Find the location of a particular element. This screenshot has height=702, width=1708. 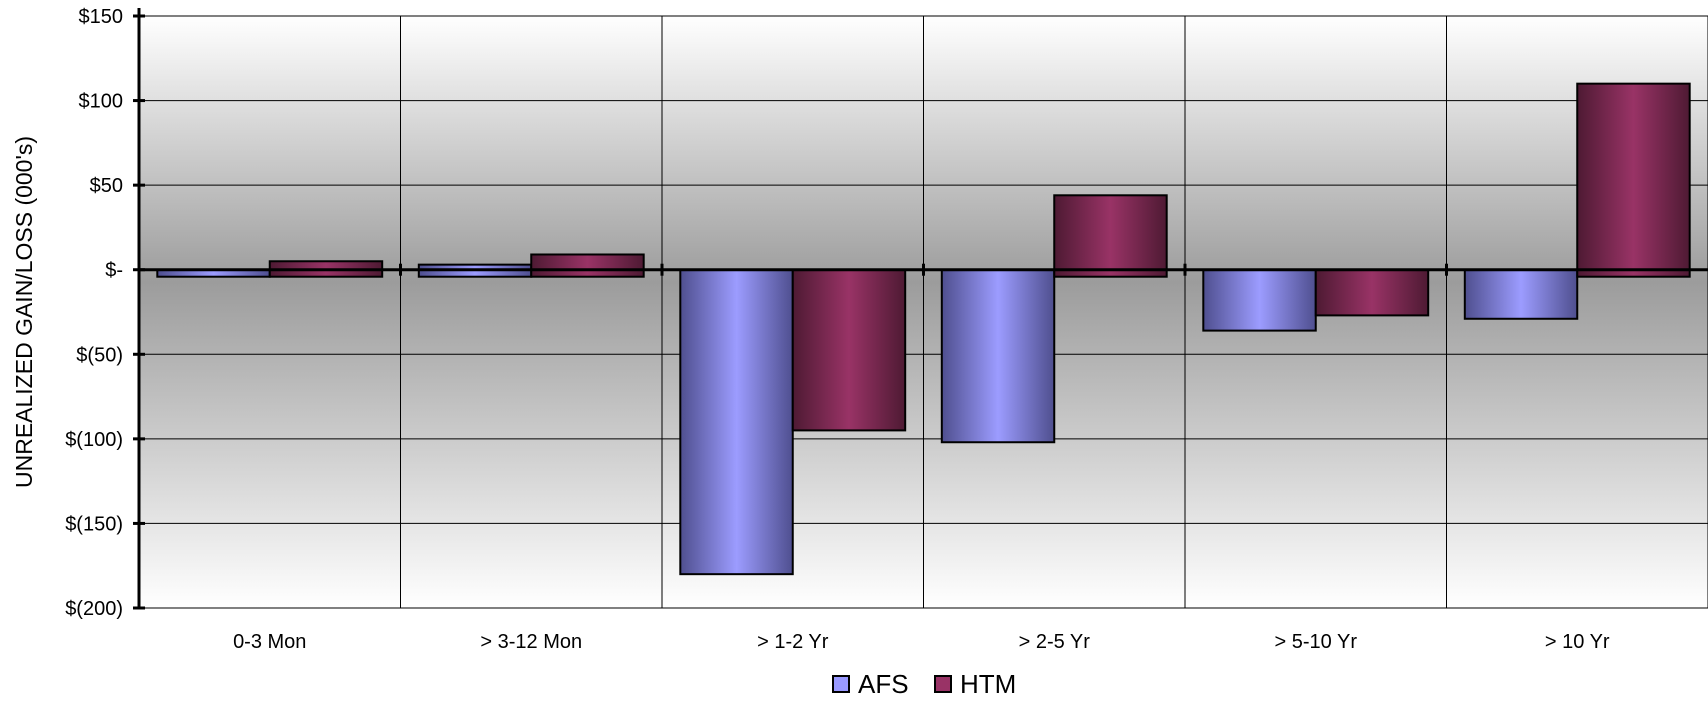

y-tick-label: $(50) is located at coordinates (99, 355).